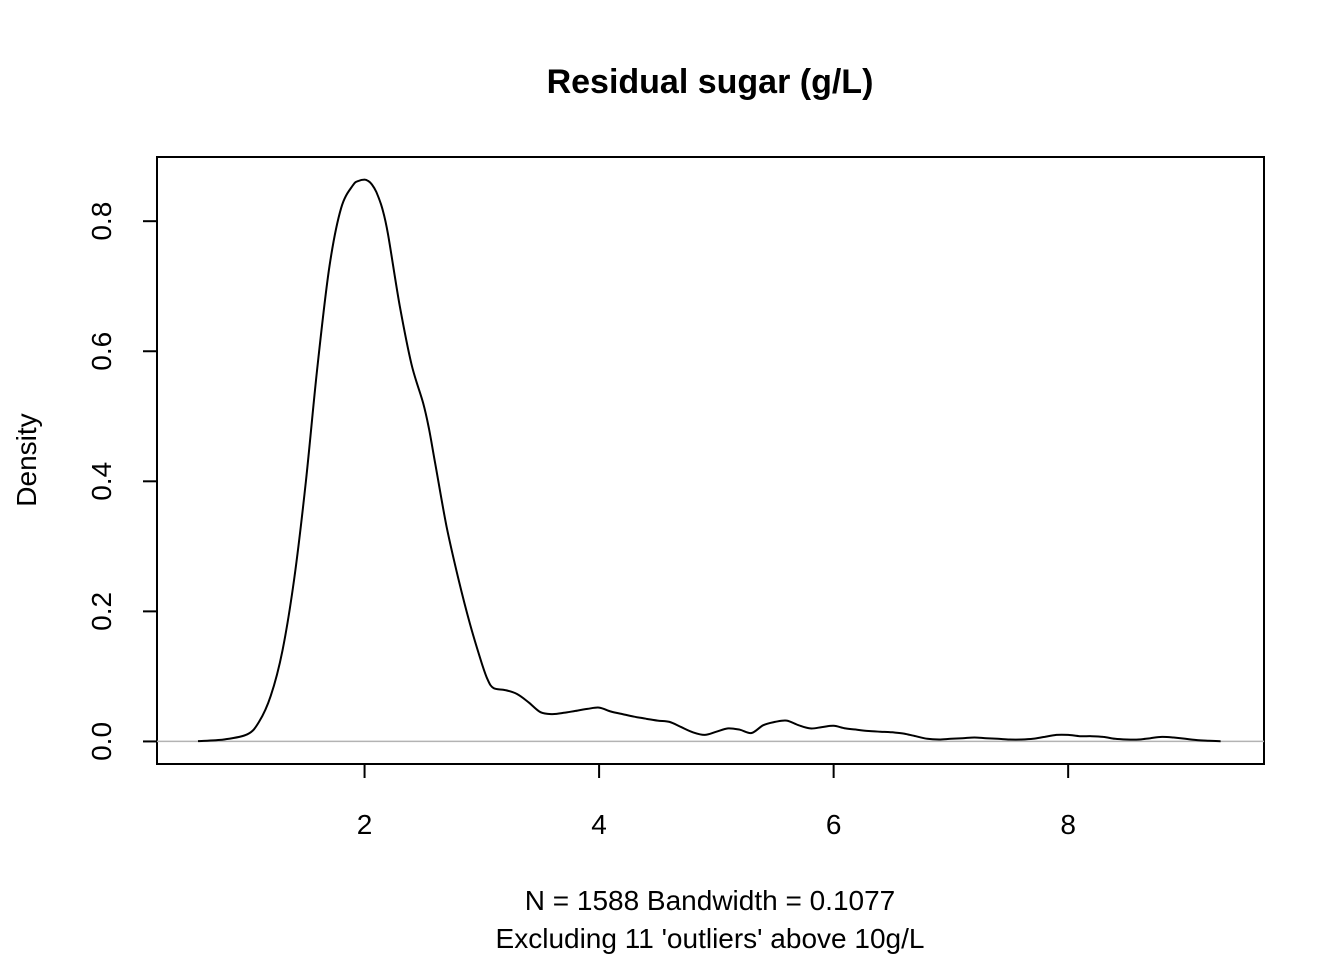  What do you see at coordinates (101, 481) in the screenshot?
I see `y-tick-label: 0.4` at bounding box center [101, 481].